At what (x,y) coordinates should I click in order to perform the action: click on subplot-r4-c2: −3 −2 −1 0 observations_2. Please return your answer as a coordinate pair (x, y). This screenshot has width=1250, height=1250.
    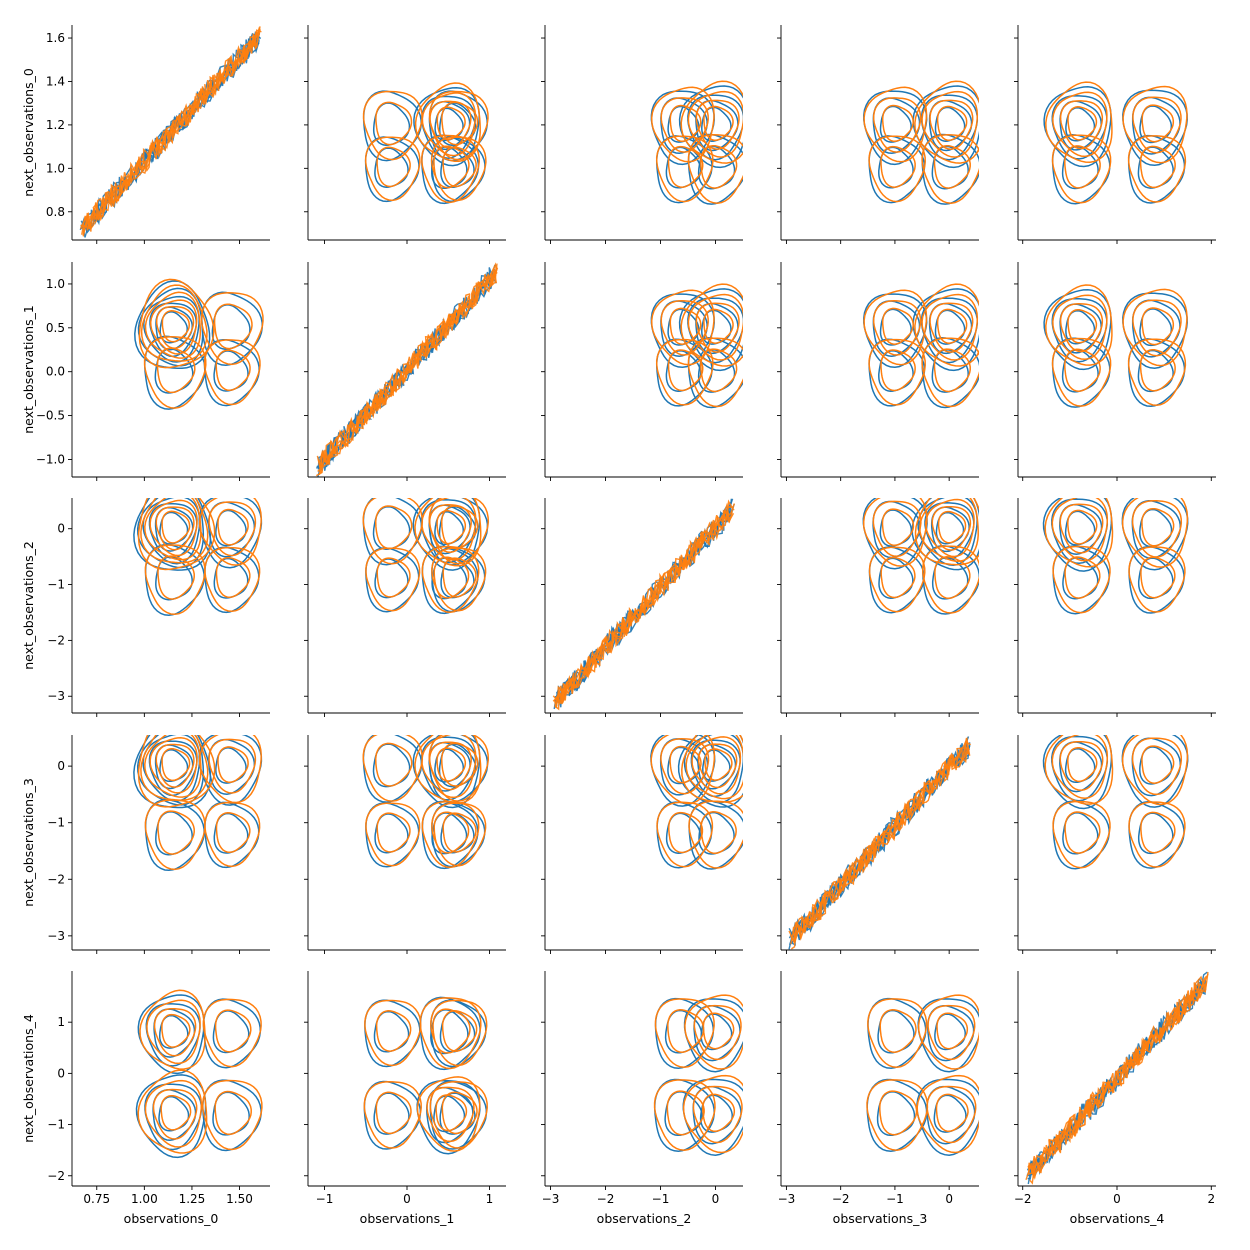
    Looking at the image, I should click on (642, 1098).